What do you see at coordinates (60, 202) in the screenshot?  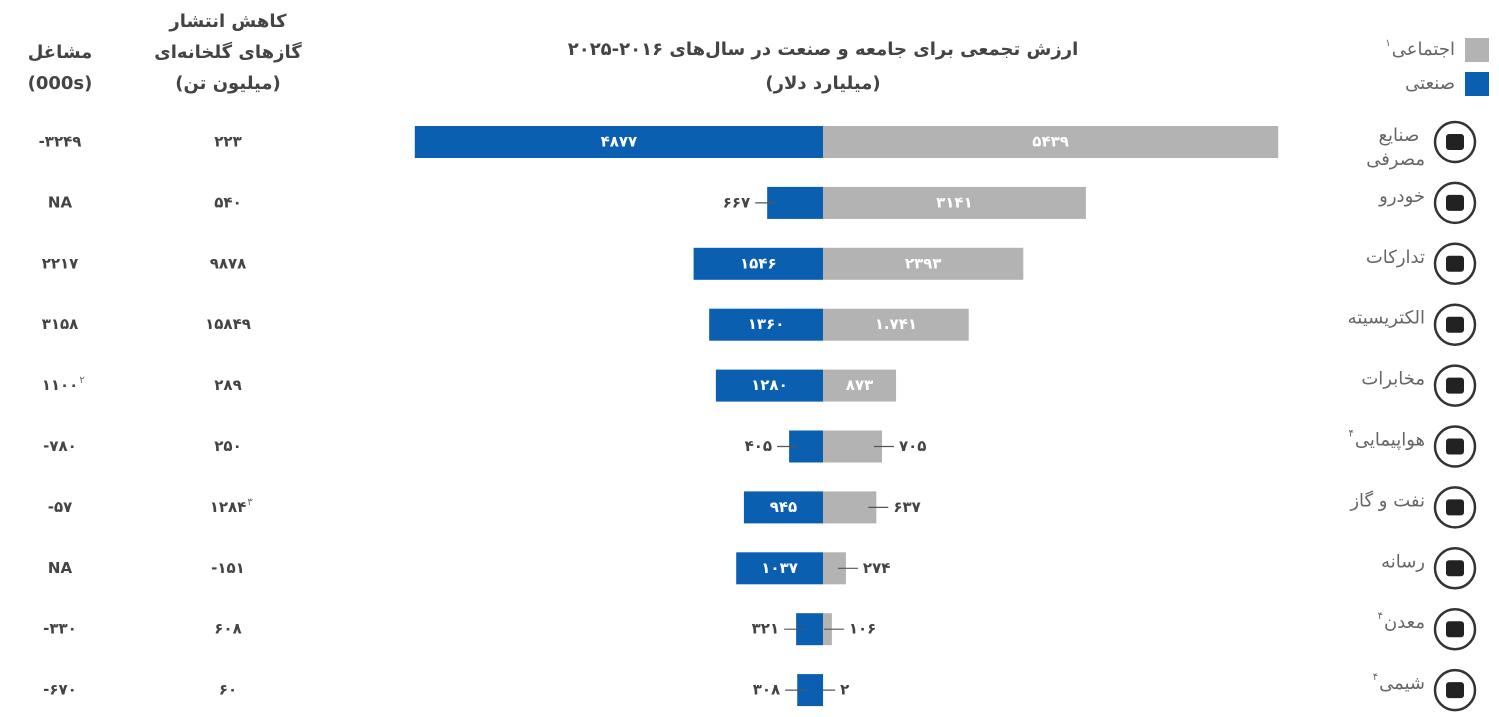 I see `table-cell: NA` at bounding box center [60, 202].